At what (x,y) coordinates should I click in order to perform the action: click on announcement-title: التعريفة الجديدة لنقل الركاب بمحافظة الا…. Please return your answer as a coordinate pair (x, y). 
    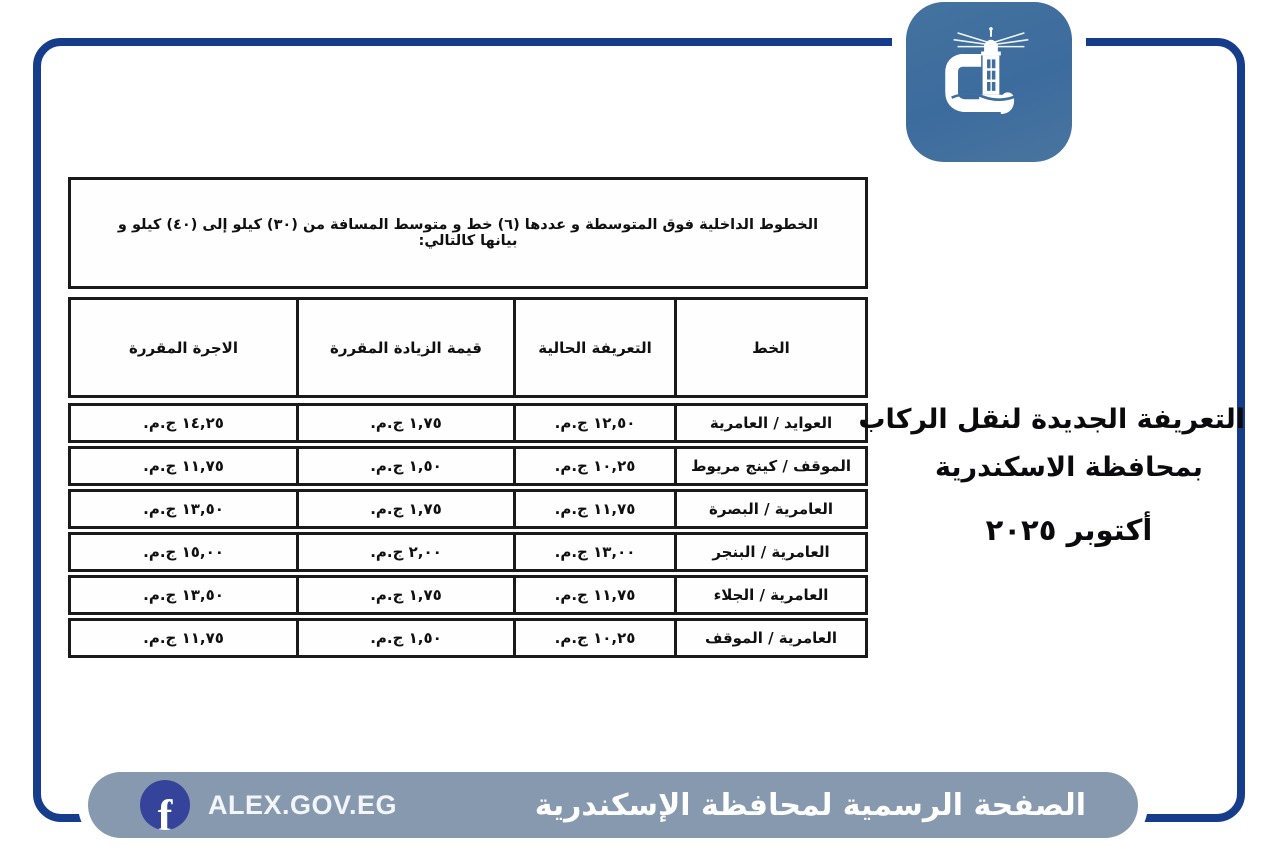
    Looking at the image, I should click on (1051, 471).